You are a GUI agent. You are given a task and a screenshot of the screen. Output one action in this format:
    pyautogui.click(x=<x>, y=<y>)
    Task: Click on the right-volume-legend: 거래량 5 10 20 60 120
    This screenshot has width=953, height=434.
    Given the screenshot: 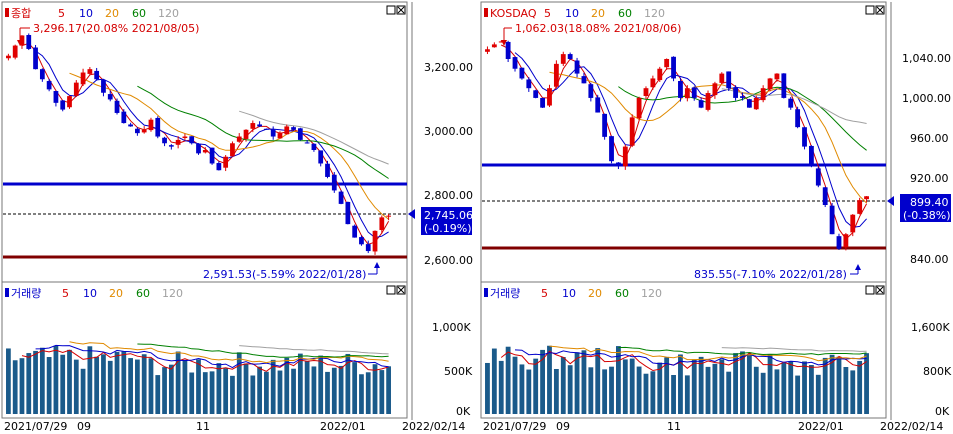 What is the action you would take?
    pyautogui.click(x=573, y=293)
    